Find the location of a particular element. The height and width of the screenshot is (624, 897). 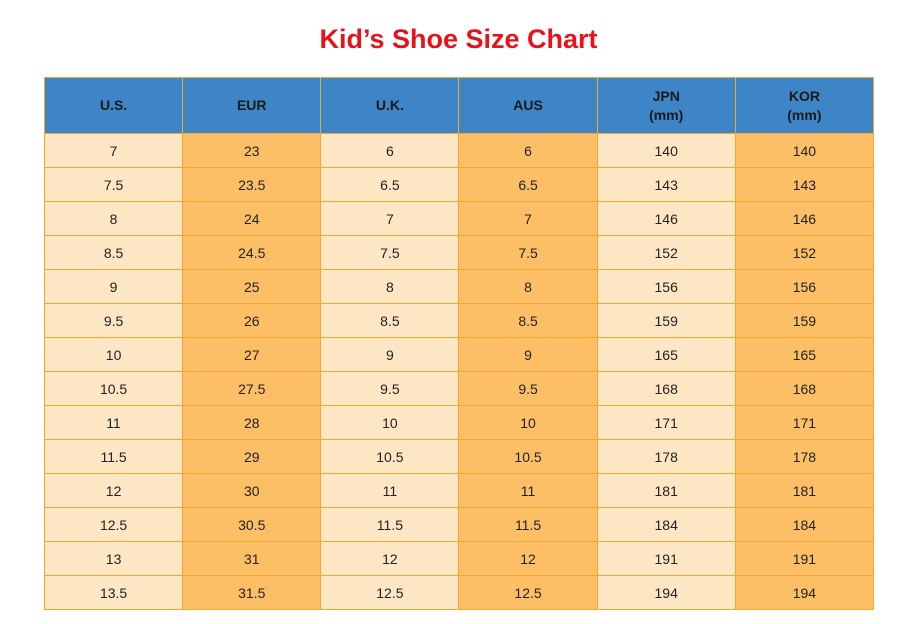

cell-uk: 8 is located at coordinates (390, 286).